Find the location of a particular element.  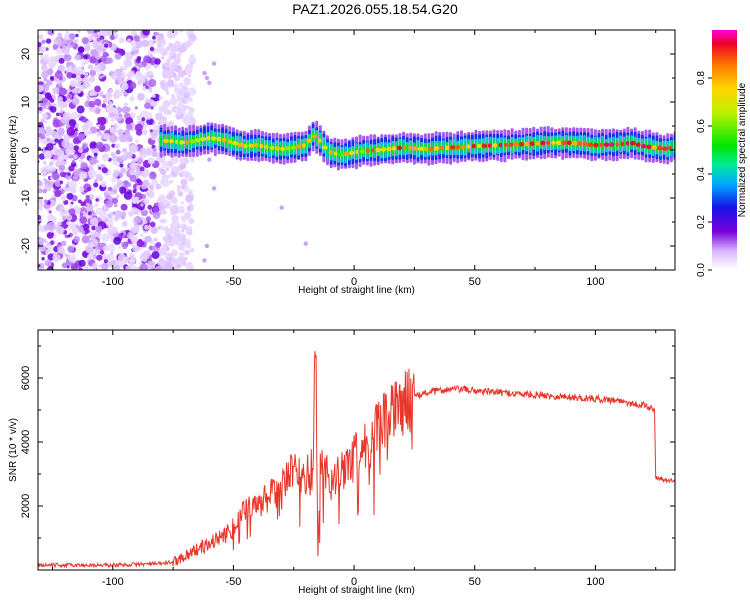

figure-title: PAZ1.2026.055.18.54.G20 is located at coordinates (375, 9).